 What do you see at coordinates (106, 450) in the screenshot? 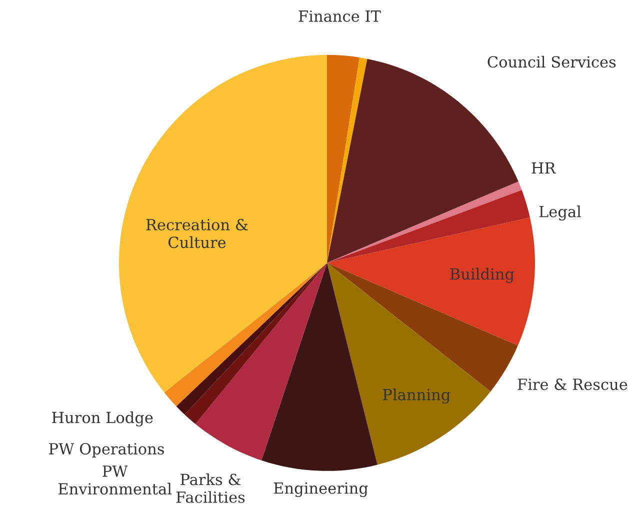
I see `slice-label: PW Operations` at bounding box center [106, 450].